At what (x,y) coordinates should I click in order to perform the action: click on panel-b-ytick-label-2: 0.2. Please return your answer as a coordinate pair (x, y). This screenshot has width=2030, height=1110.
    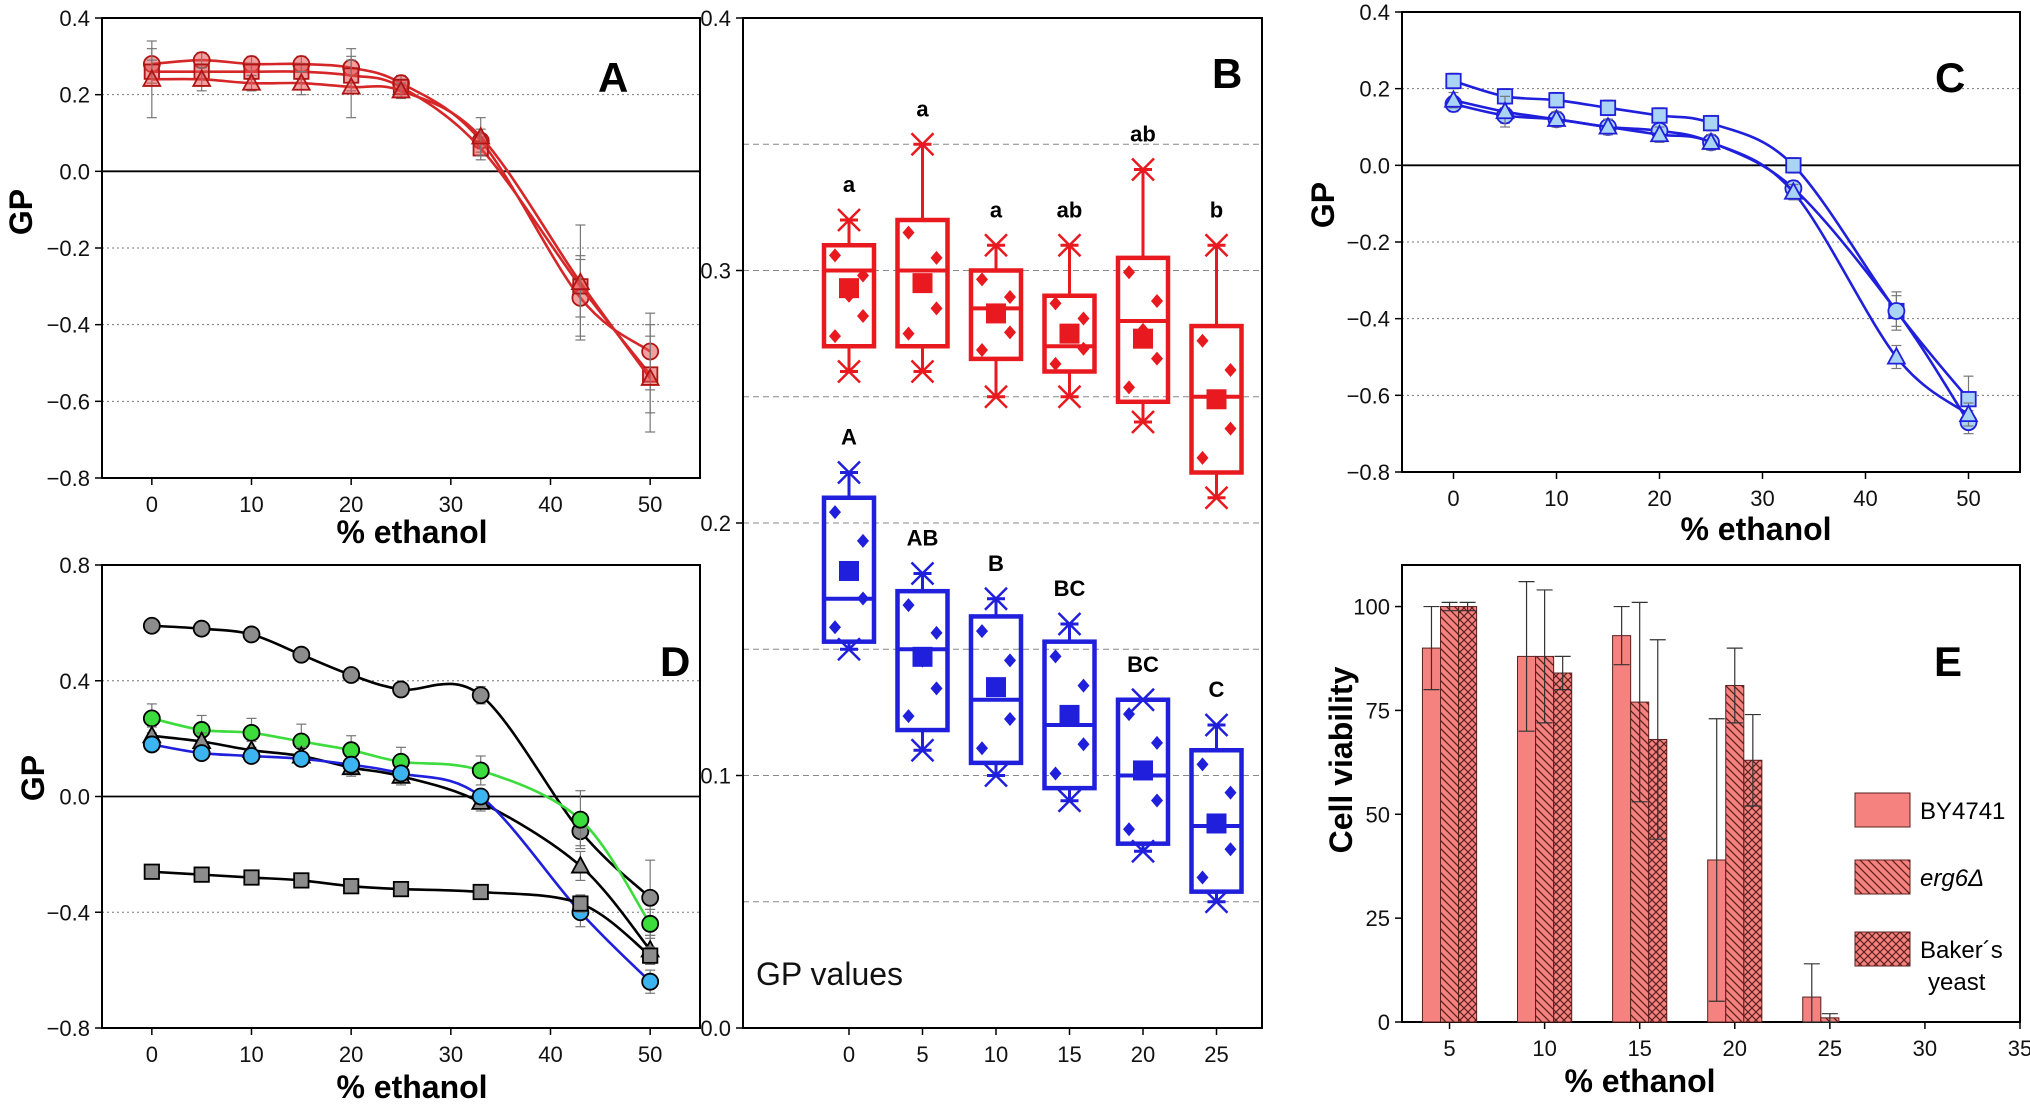
    Looking at the image, I should click on (715, 523).